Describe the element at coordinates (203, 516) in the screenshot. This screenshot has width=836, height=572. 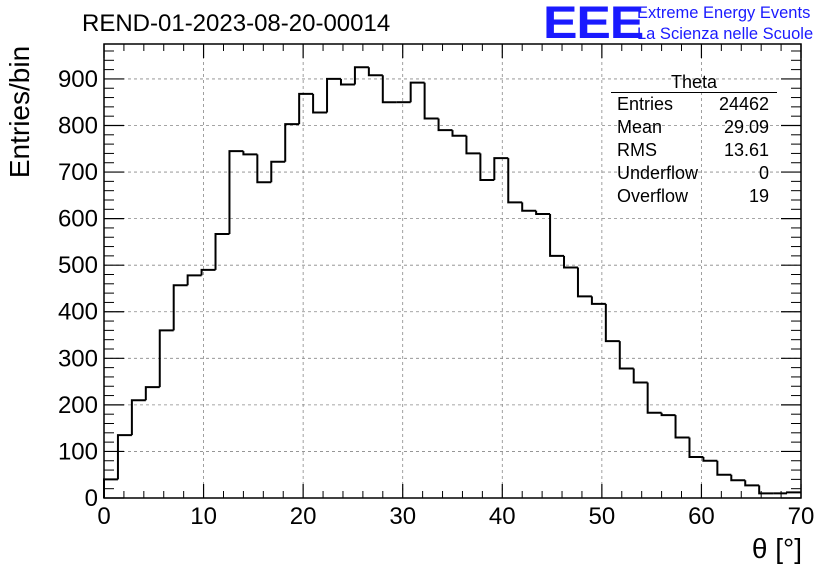
I see `x-tick-label: 10` at that location.